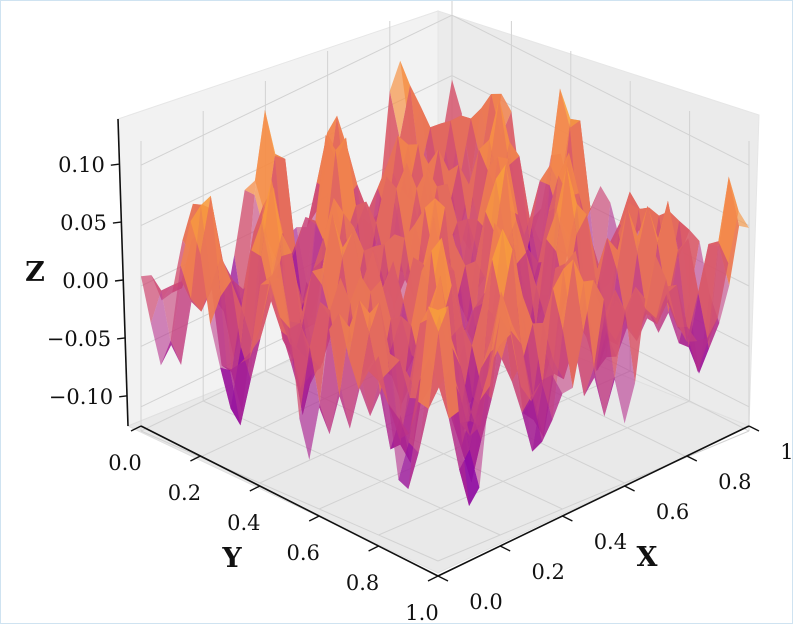  What do you see at coordinates (85, 281) in the screenshot?
I see `z-tick-label: 0.00` at bounding box center [85, 281].